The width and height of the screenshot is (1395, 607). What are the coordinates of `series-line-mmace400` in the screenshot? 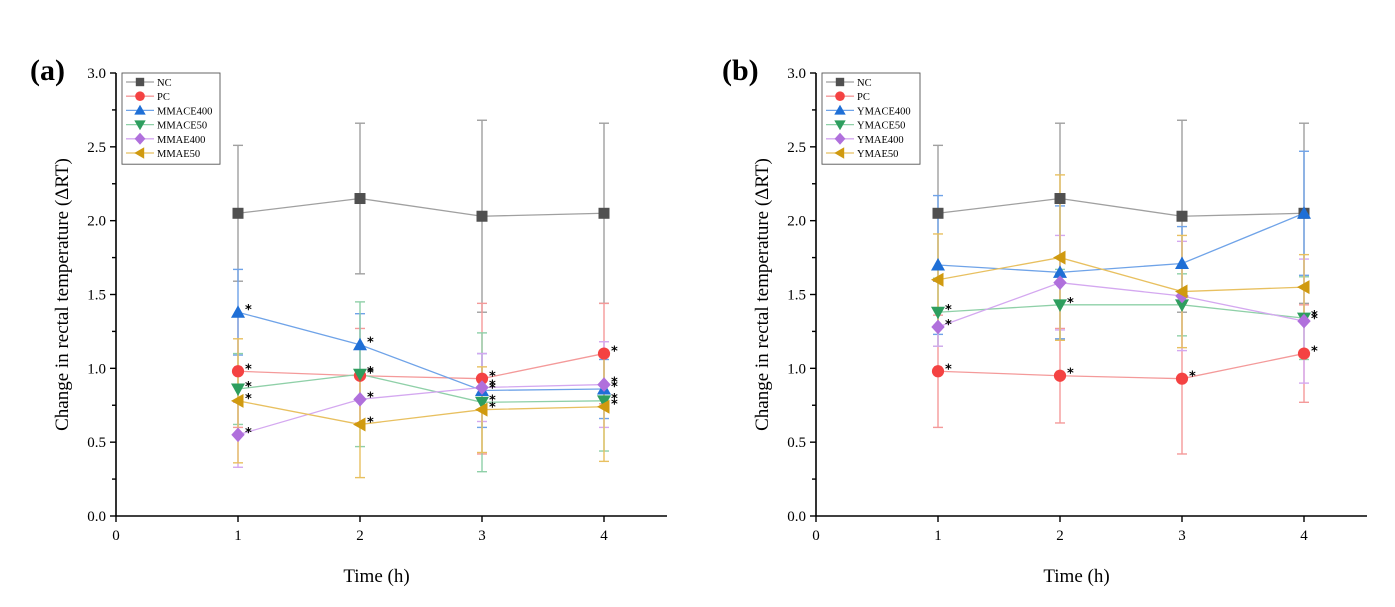 It's located at (421, 351).